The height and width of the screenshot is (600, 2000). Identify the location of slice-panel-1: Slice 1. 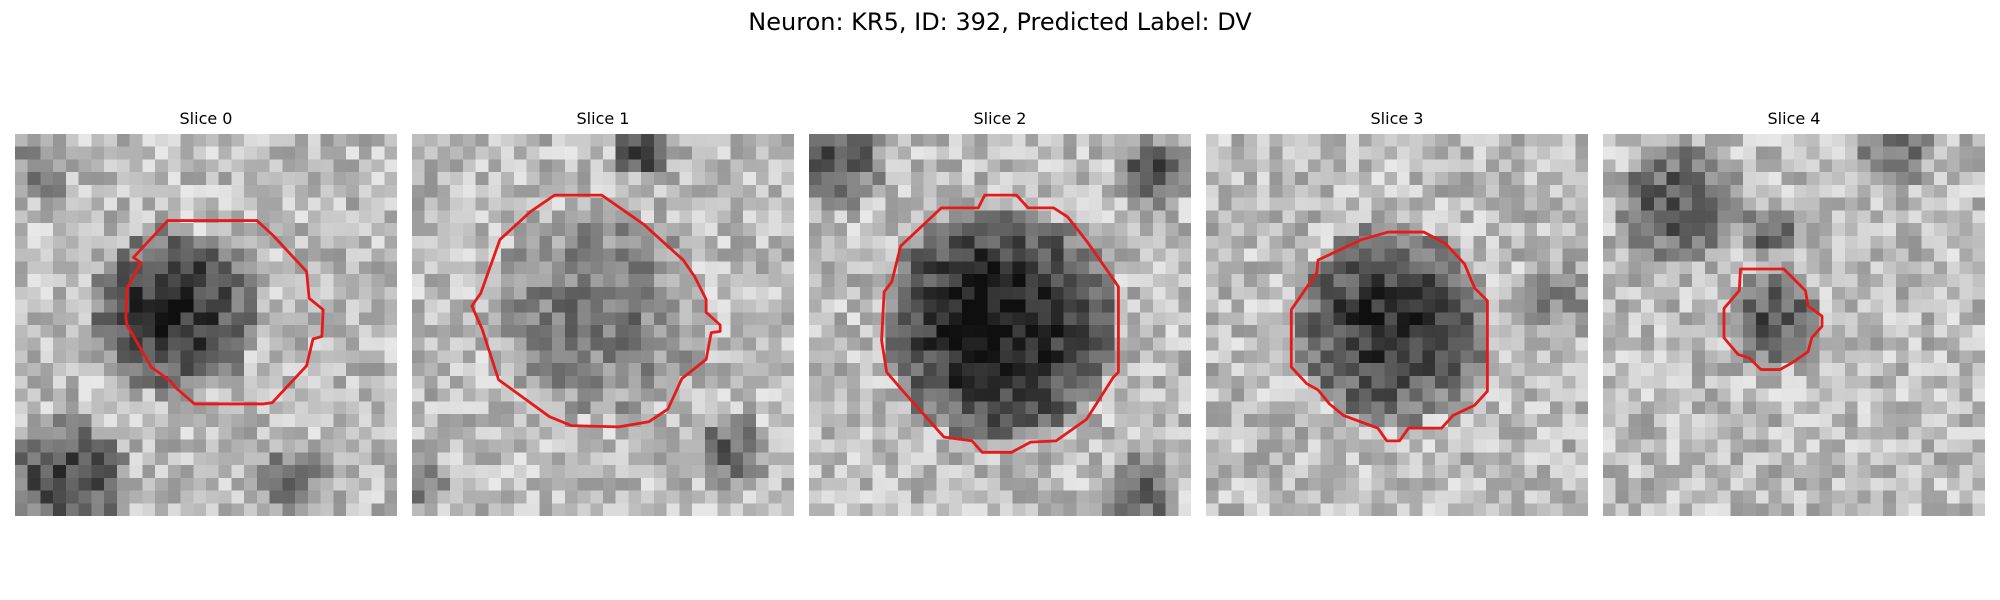
(603, 312).